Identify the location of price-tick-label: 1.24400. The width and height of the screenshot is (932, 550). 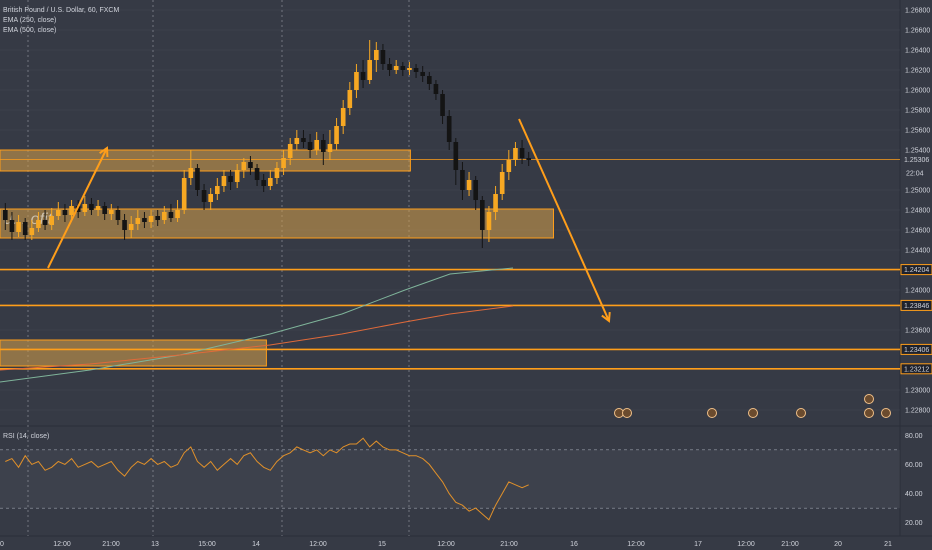
(917, 251).